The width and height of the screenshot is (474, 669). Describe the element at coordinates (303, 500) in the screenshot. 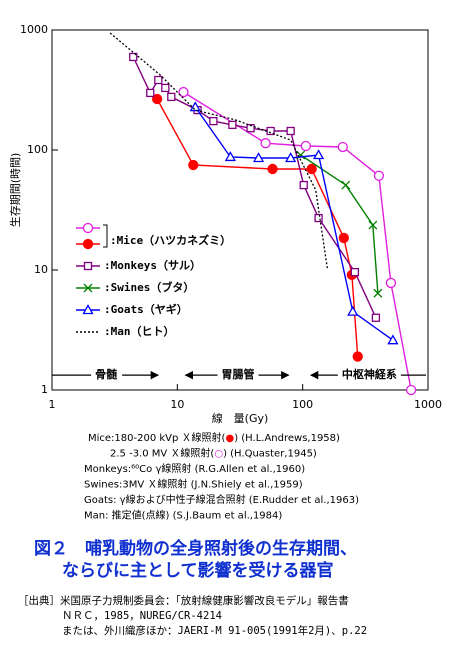

I see `note-part: (E.Rudder et al.,1963)` at that location.